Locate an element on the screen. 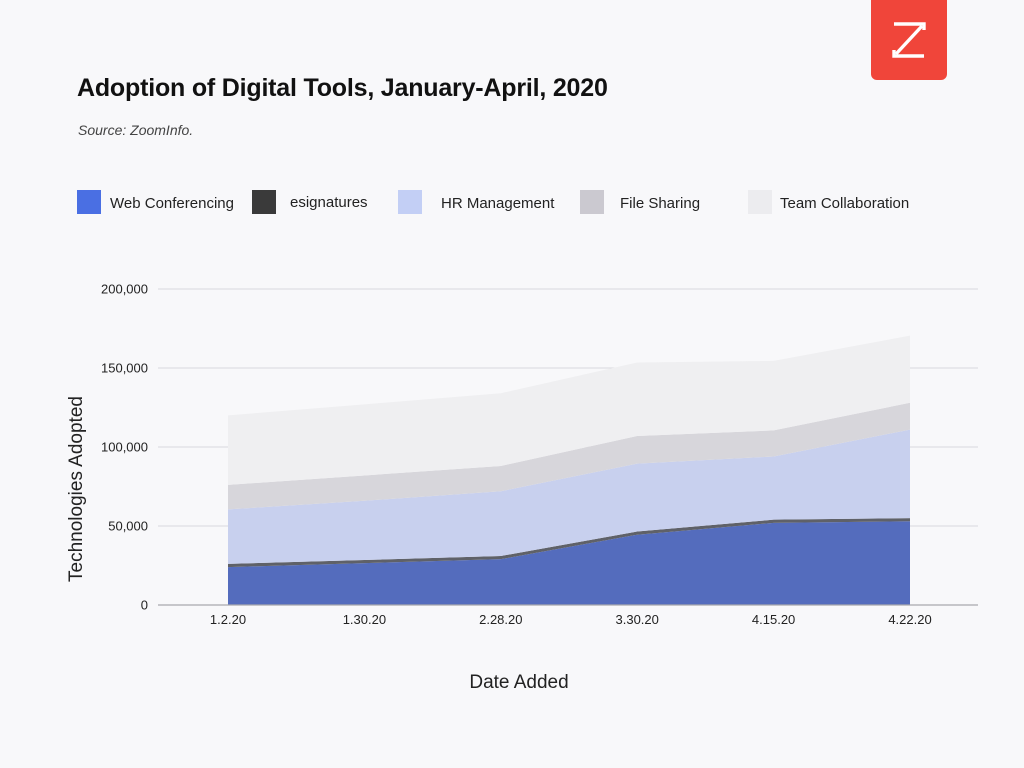 The height and width of the screenshot is (768, 1024). x-tick-label: 1.30.20 is located at coordinates (364, 619).